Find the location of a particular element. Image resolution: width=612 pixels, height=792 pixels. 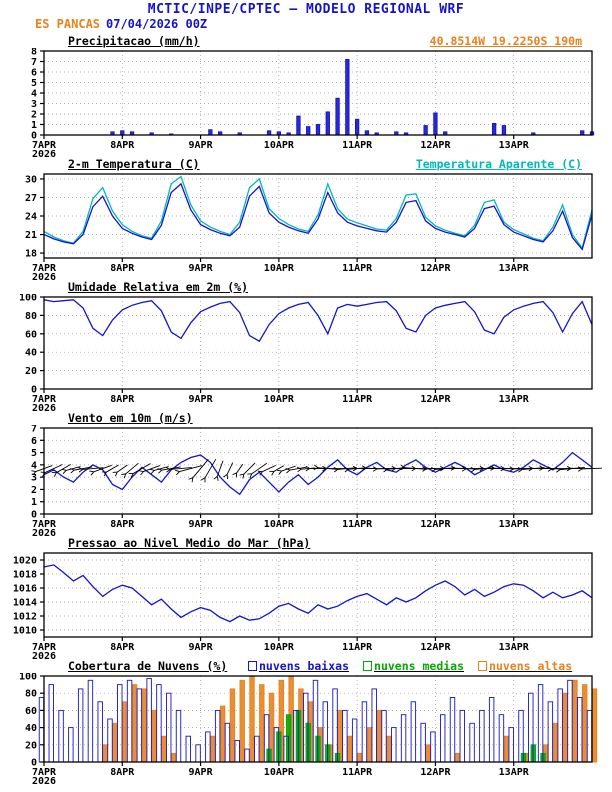

svg-text: 1014 is located at coordinates (25, 603).